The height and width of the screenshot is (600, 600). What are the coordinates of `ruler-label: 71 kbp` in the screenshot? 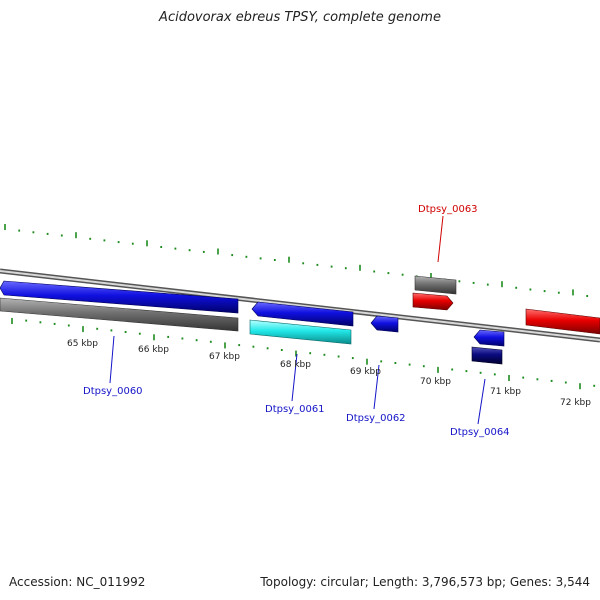 It's located at (505, 392).